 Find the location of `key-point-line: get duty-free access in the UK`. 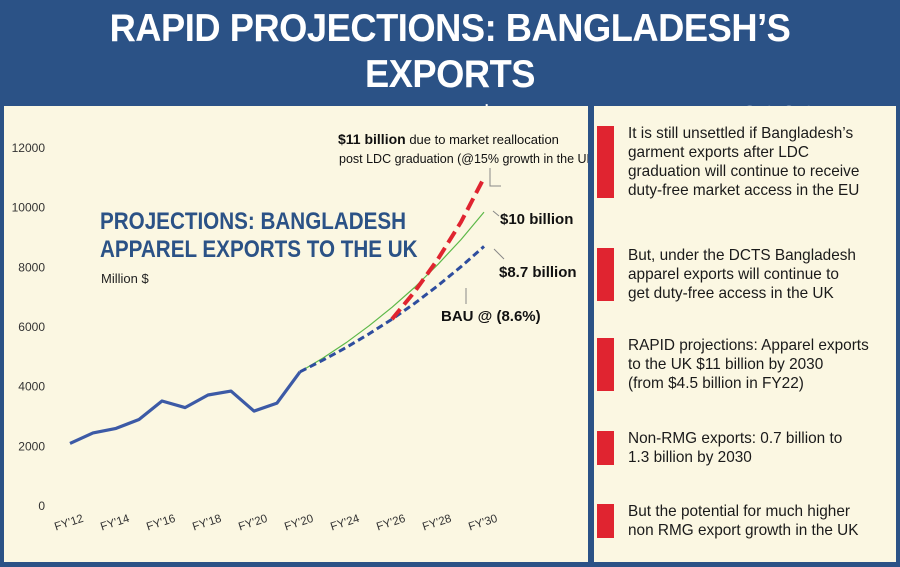

key-point-line: get duty-free access in the UK is located at coordinates (731, 293).